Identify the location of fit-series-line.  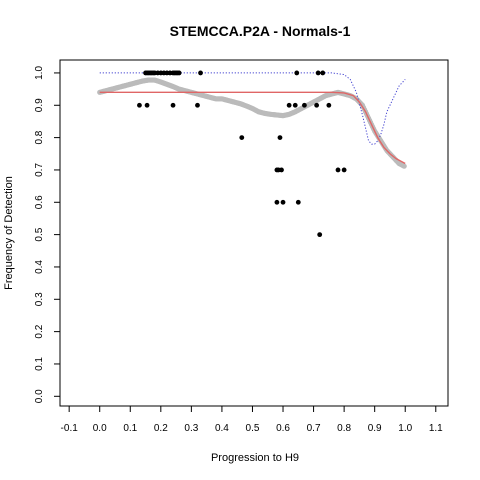
(252, 128).